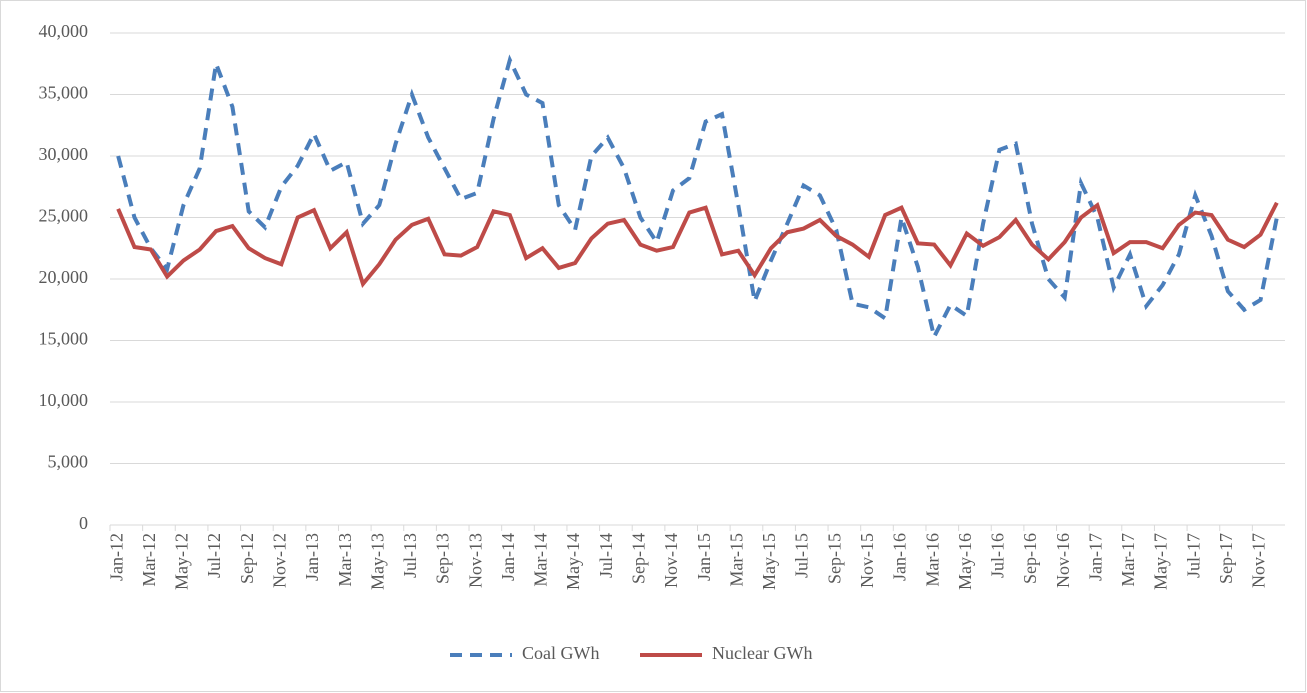  What do you see at coordinates (377, 561) in the screenshot?
I see `x-tick-label: May-13` at bounding box center [377, 561].